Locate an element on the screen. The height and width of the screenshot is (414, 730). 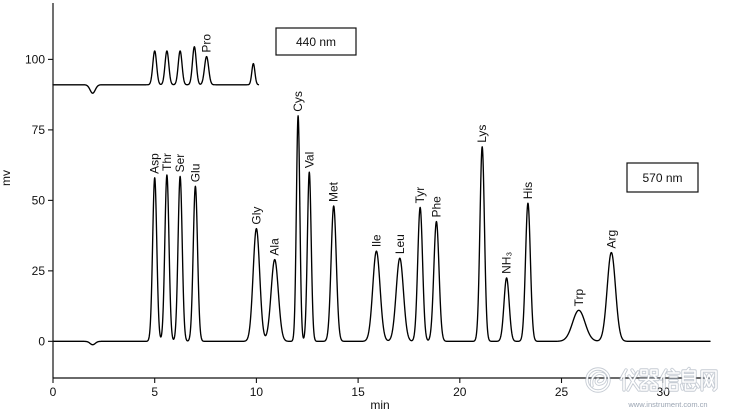
peak-label: Lys is located at coordinates (482, 134).